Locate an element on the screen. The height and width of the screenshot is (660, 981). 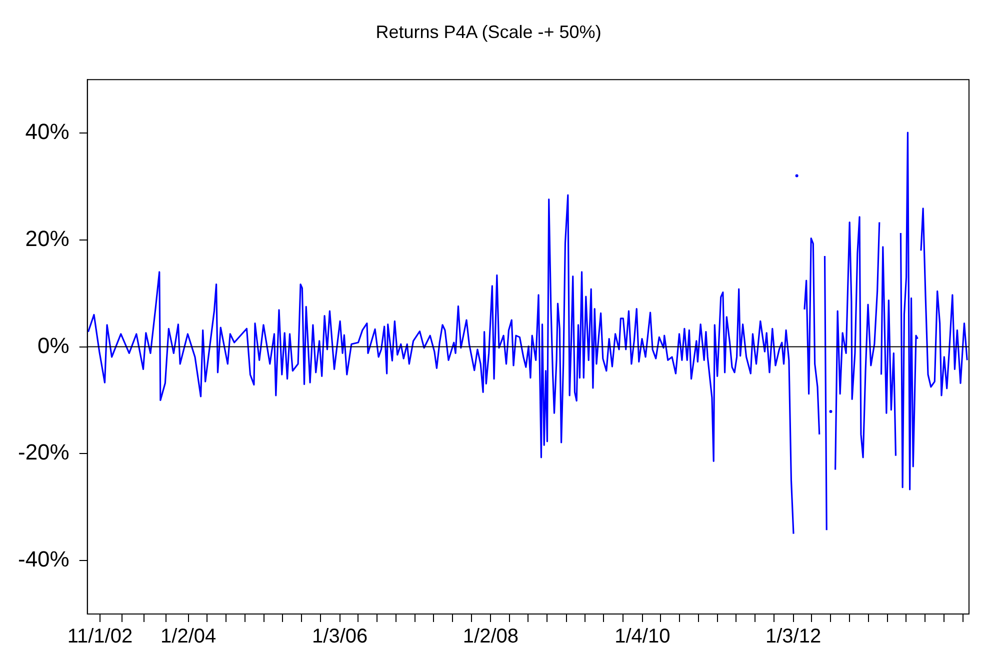
x-tick-label: 1/3/06 is located at coordinates (340, 637).